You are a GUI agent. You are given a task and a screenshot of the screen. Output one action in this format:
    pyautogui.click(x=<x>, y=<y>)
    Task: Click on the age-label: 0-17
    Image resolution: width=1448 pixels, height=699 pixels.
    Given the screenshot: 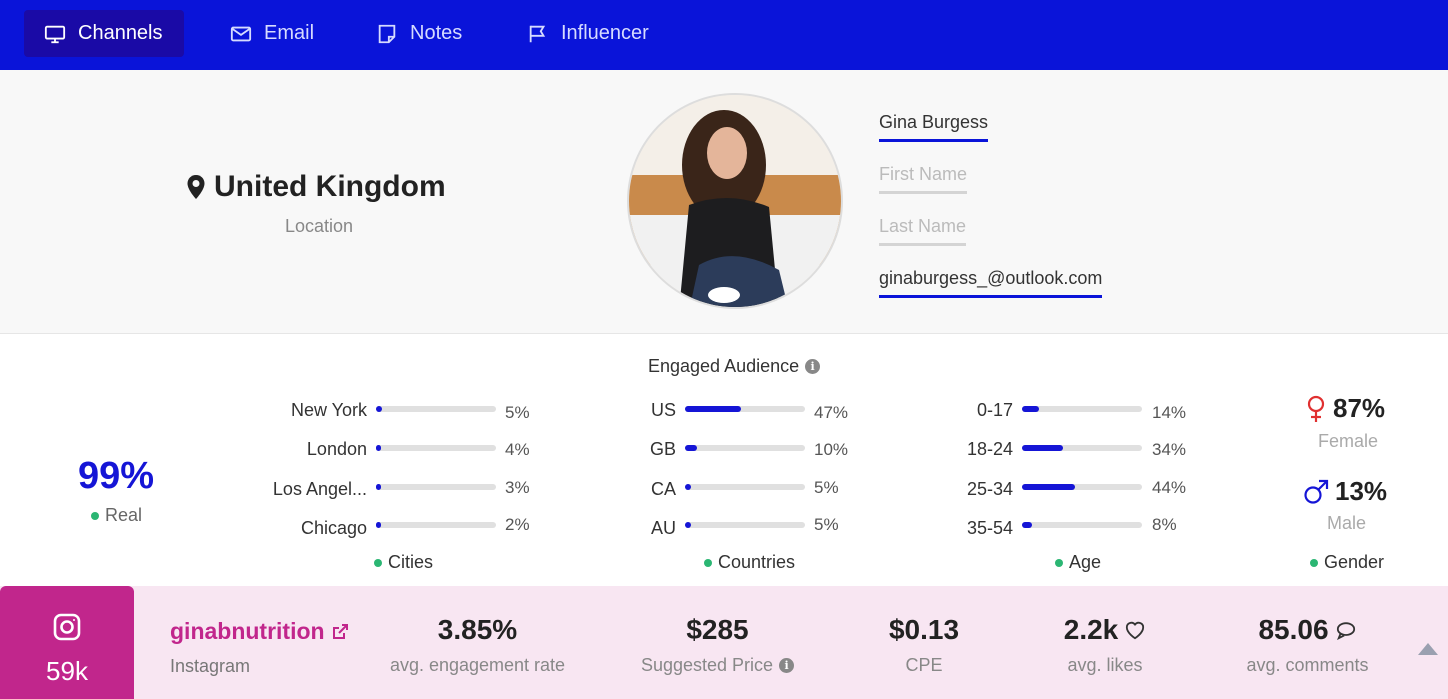 What is the action you would take?
    pyautogui.click(x=994, y=410)
    